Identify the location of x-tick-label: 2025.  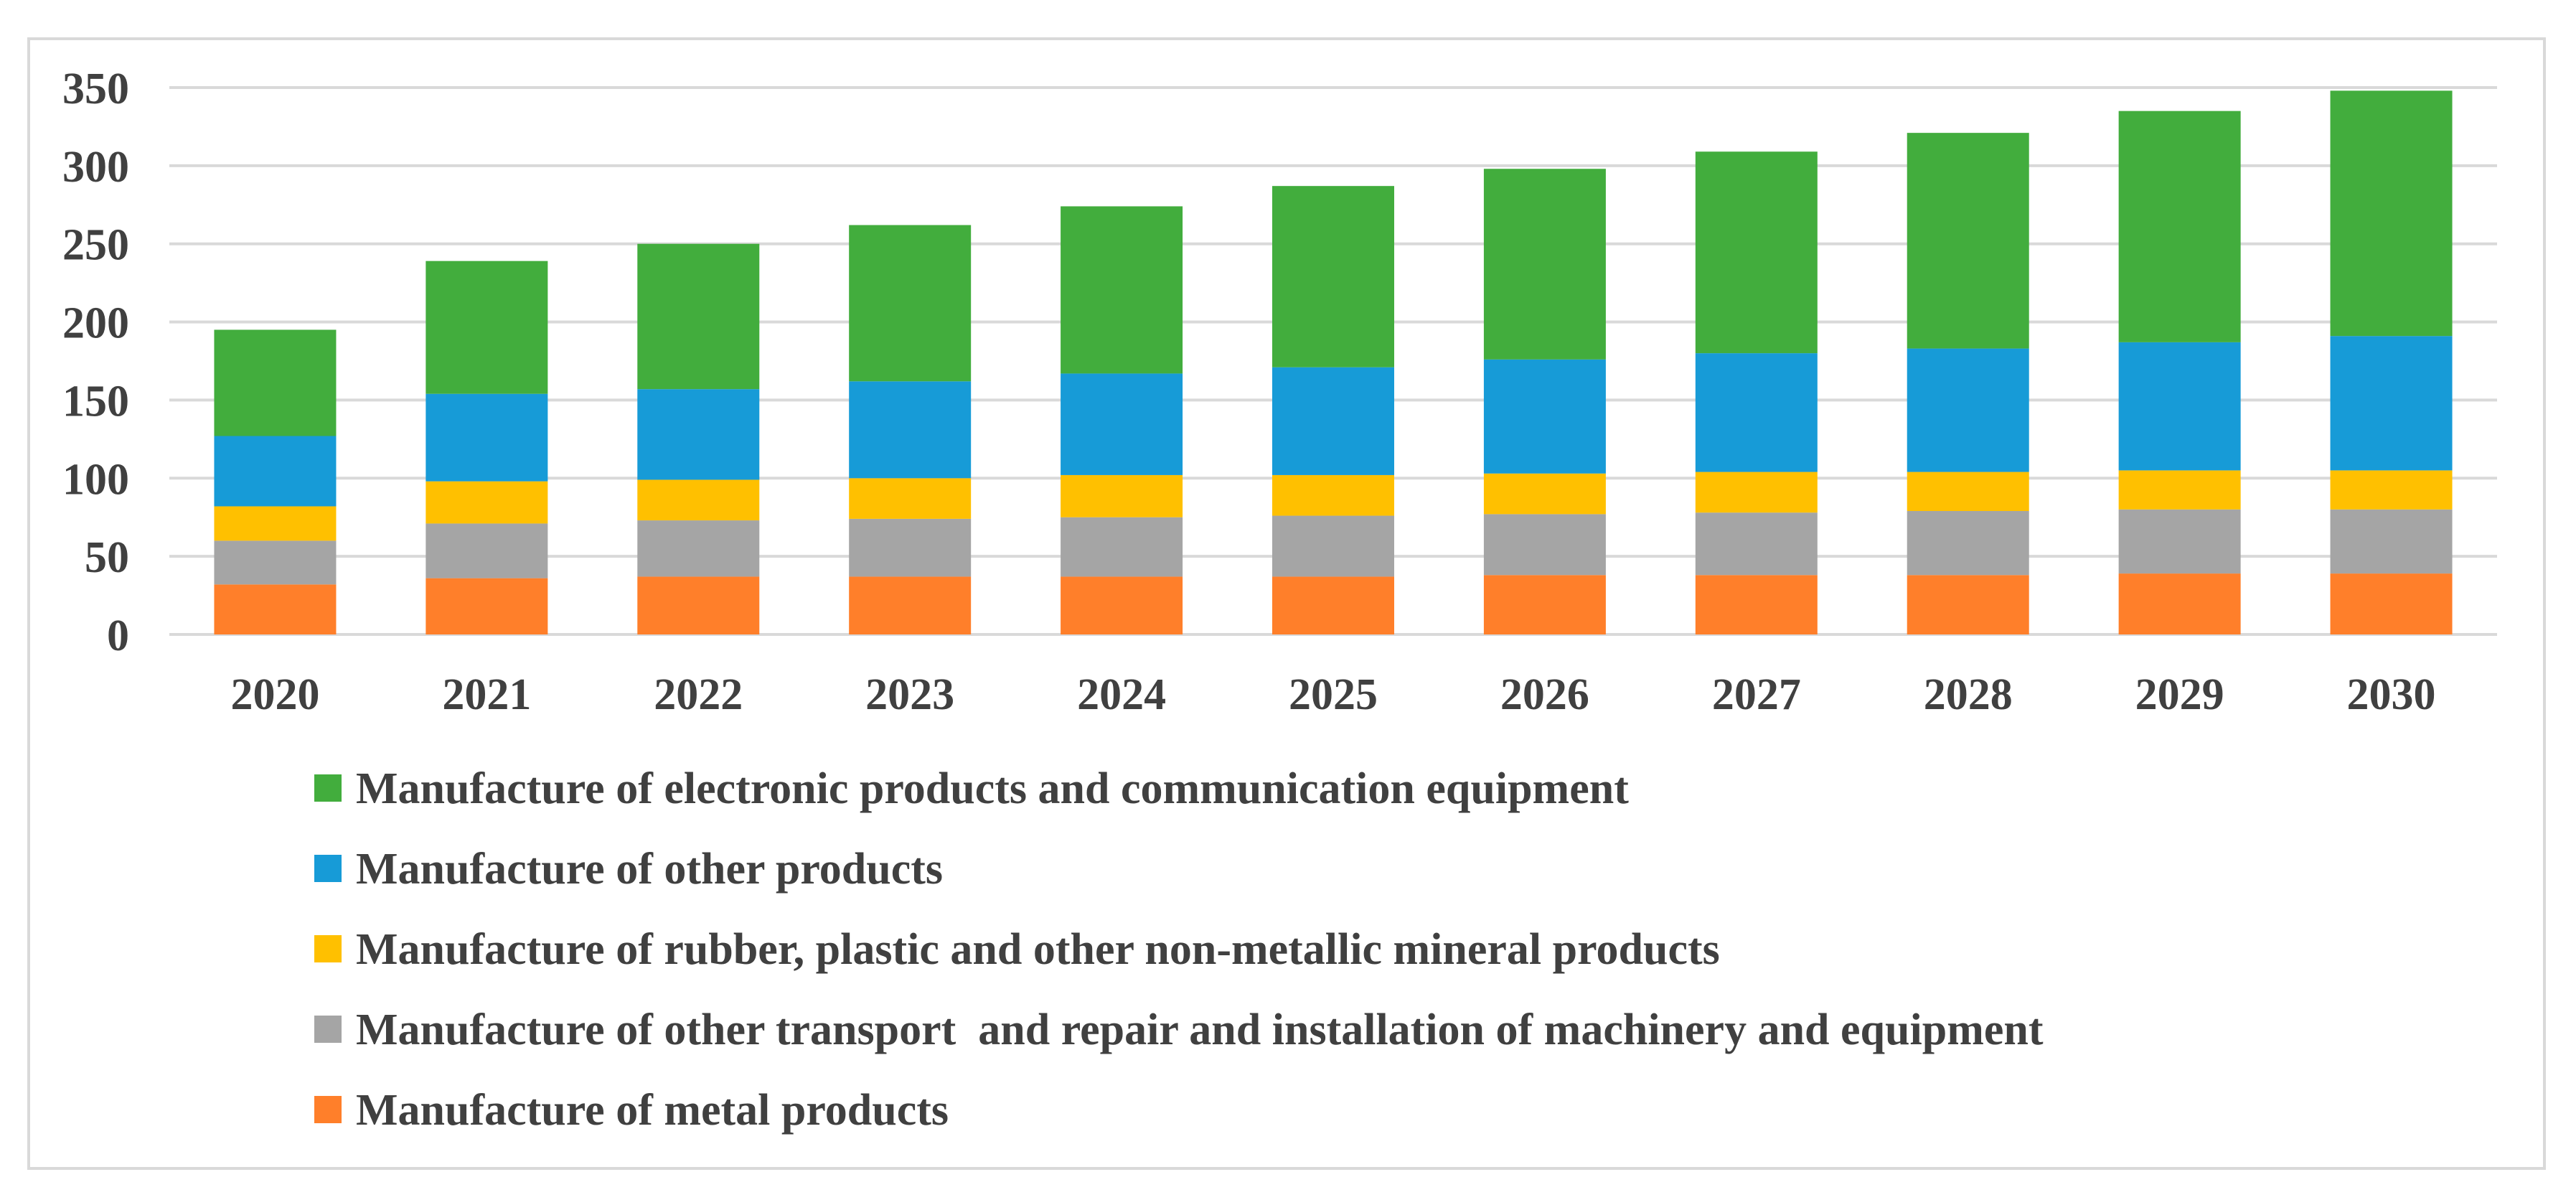
(1333, 694).